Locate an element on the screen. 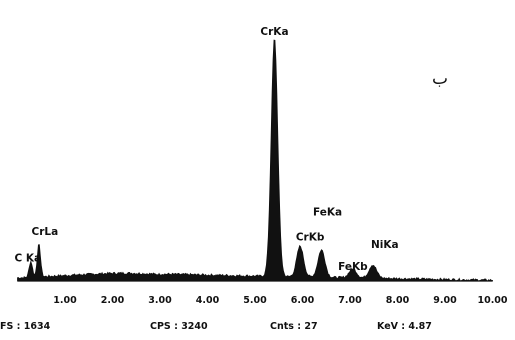 This screenshot has width=515, height=340. peak-label-crkb: CrKb is located at coordinates (310, 237).